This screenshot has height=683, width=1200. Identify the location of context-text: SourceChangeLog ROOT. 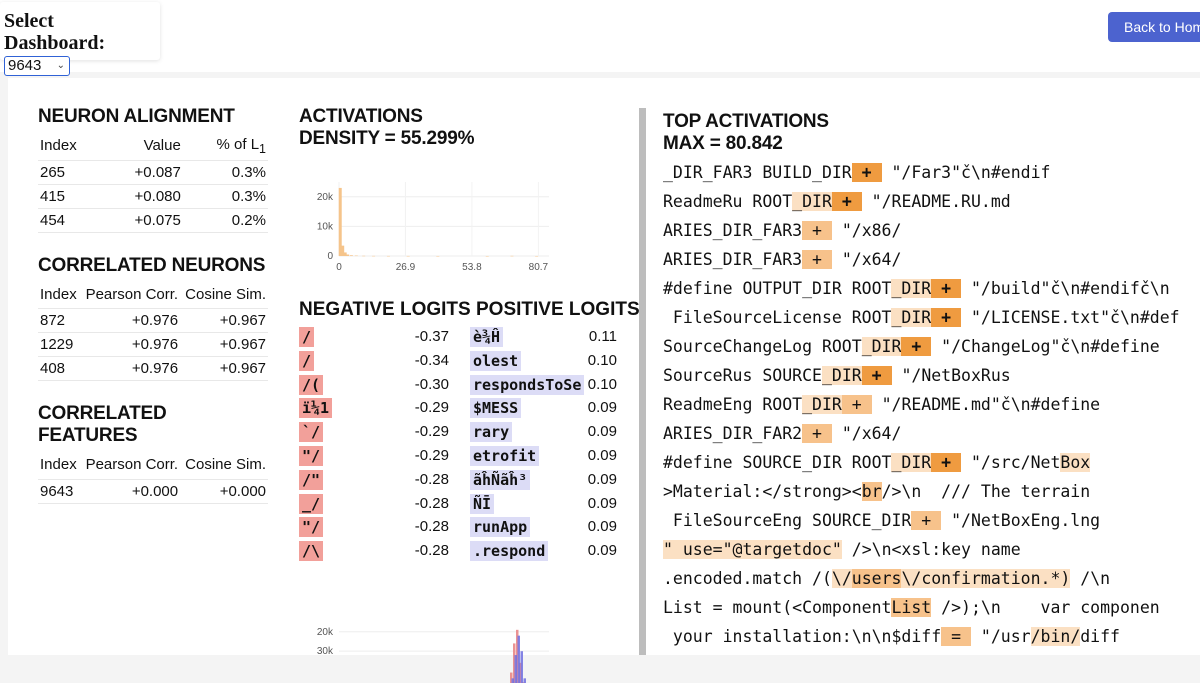
(762, 346).